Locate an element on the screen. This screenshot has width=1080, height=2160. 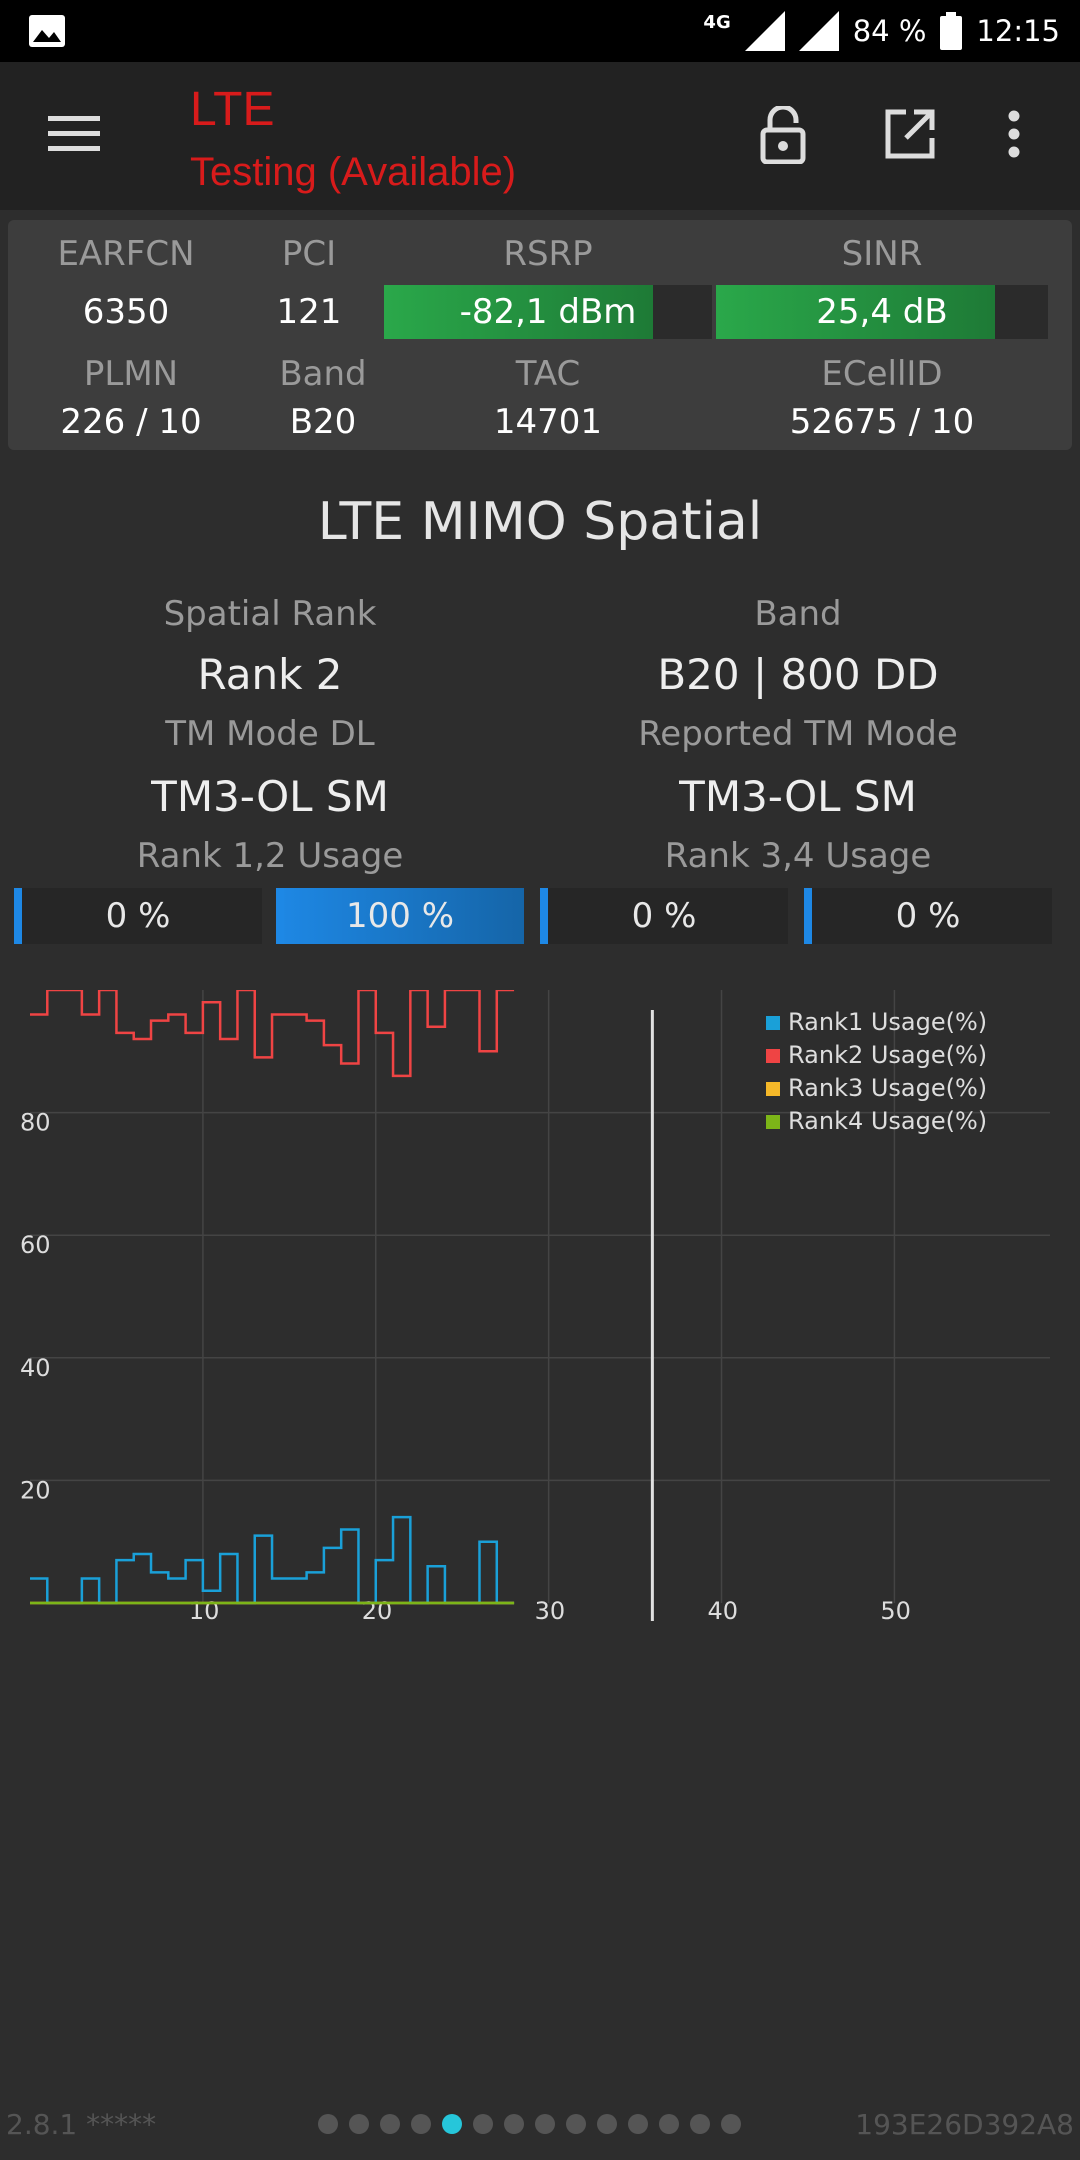
y-tick-label: 40 is located at coordinates (35, 1368).